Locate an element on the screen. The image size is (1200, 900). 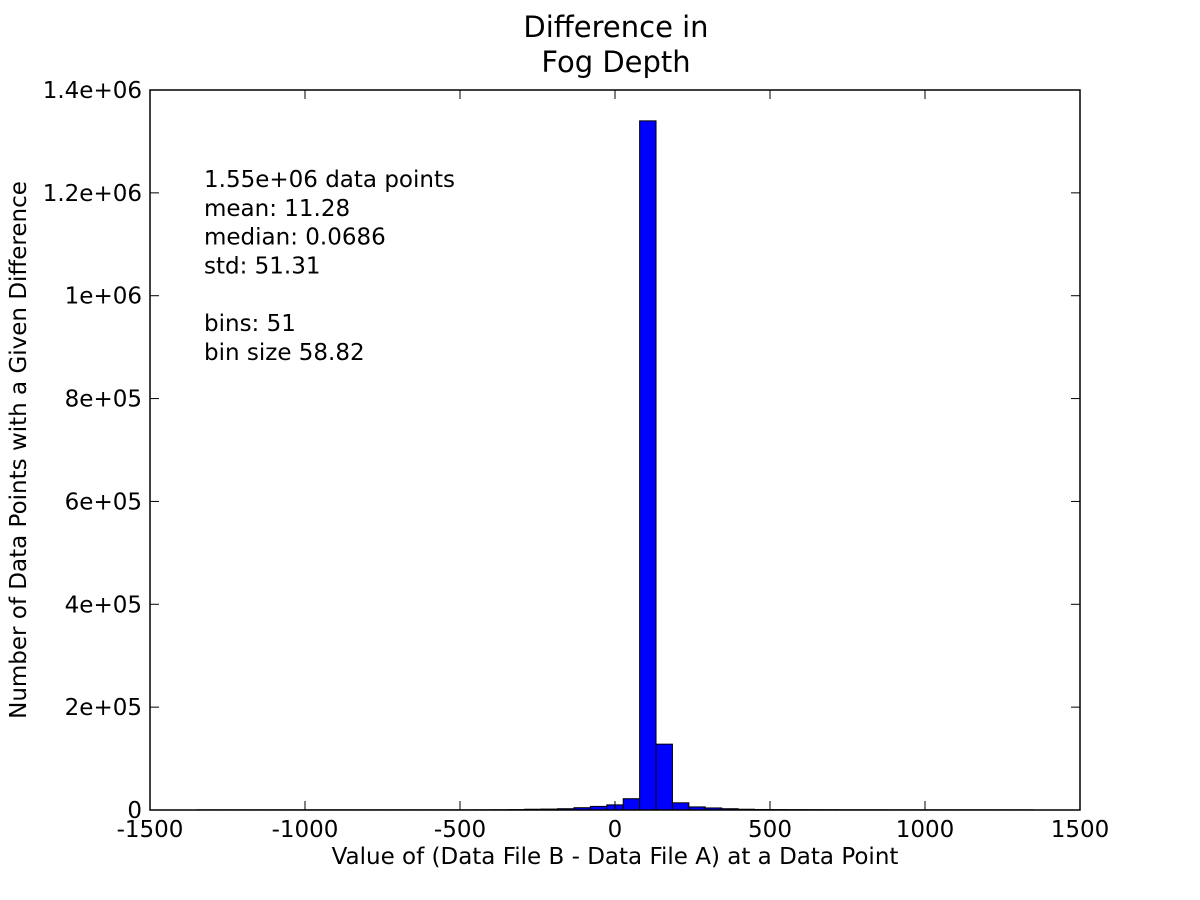
chart-title-line-1: Difference in is located at coordinates (615, 27).